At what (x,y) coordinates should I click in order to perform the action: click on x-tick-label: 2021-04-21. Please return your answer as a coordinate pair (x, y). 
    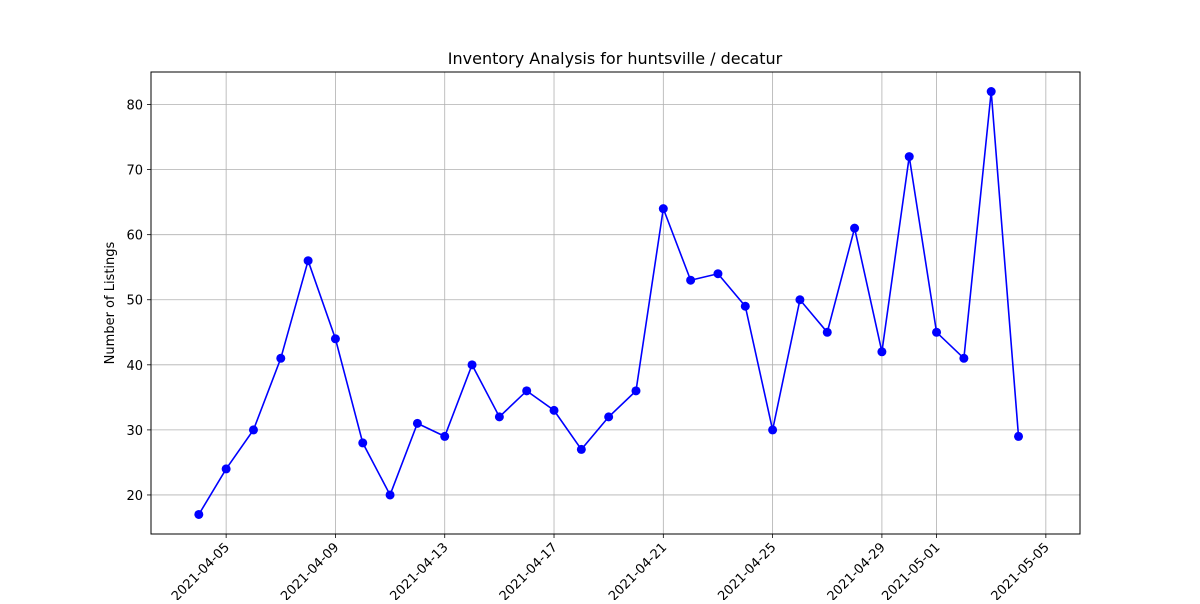
    Looking at the image, I should click on (638, 570).